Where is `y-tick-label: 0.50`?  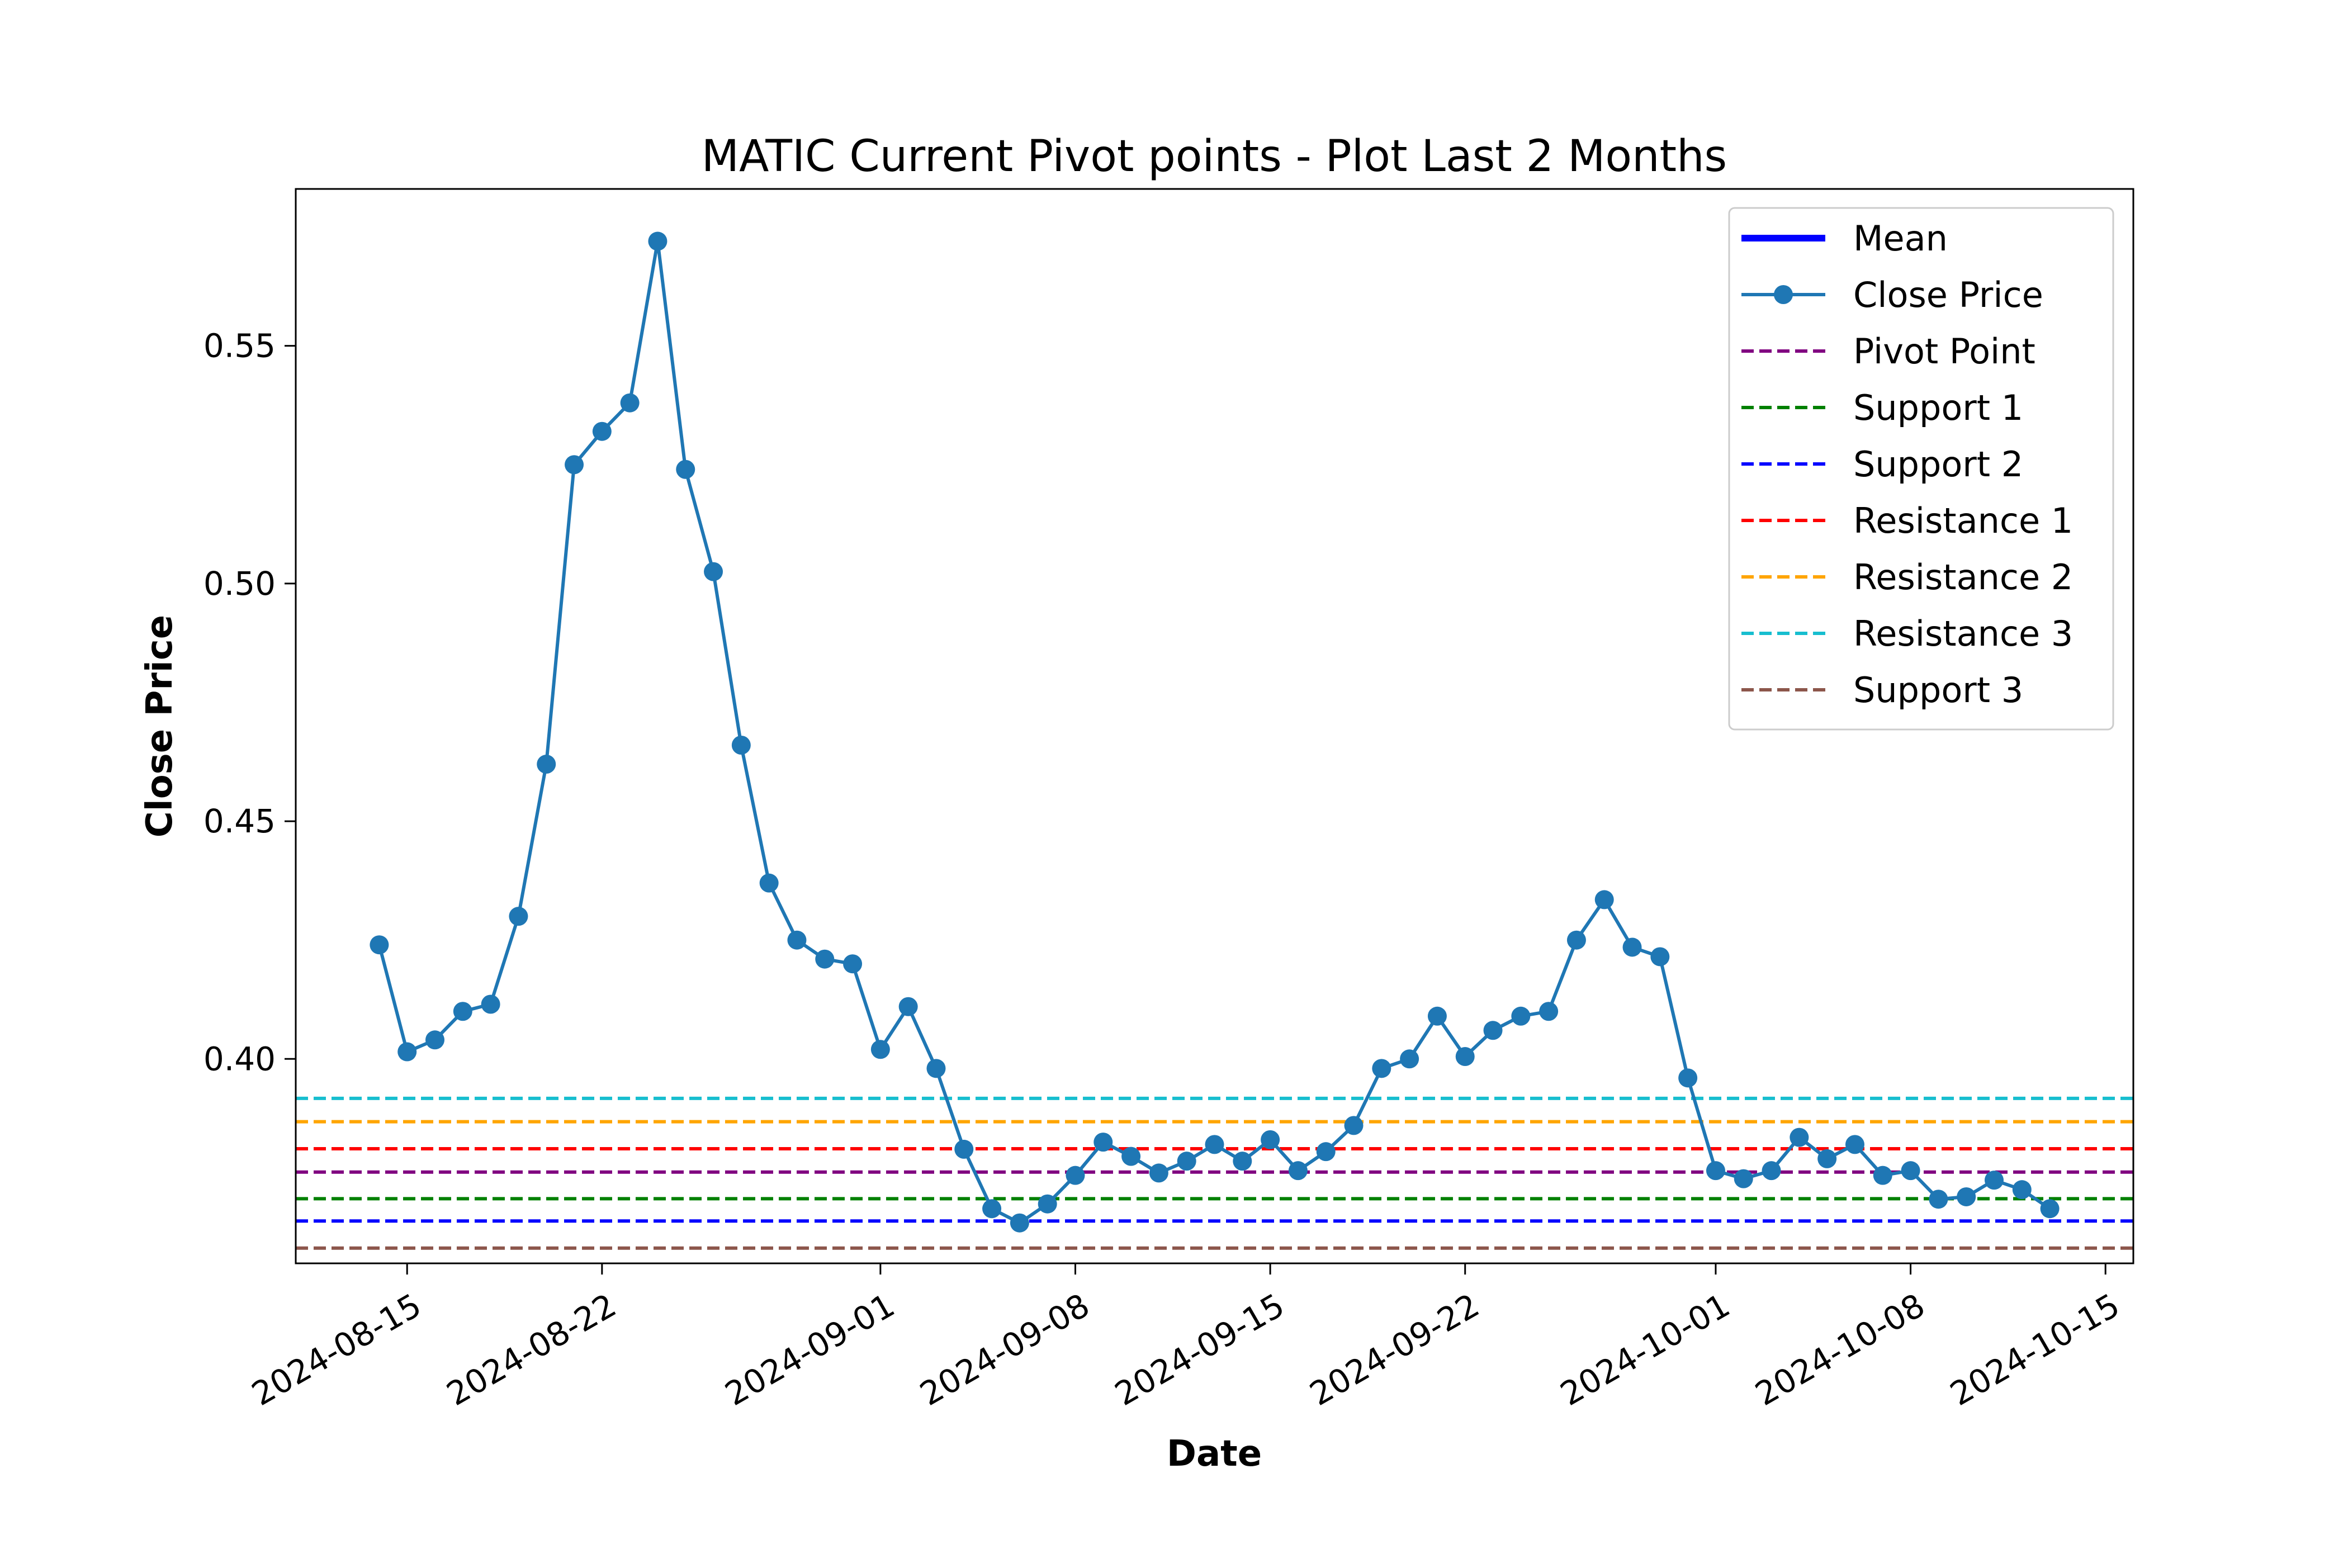
y-tick-label: 0.50 is located at coordinates (239, 584).